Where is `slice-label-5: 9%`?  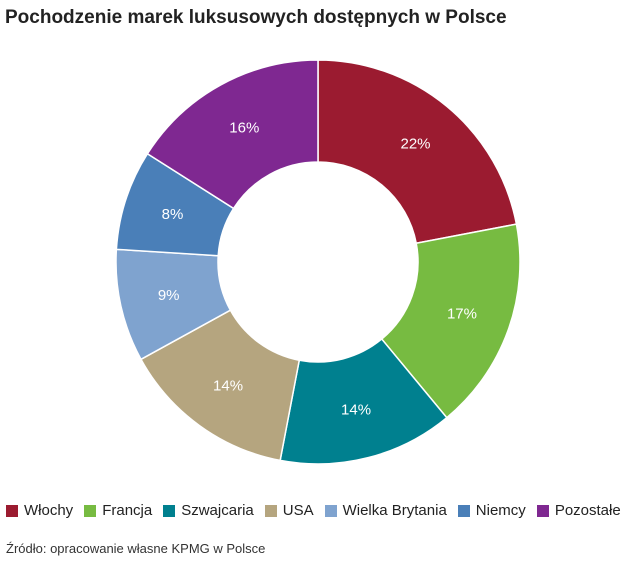 slice-label-5: 9% is located at coordinates (169, 295).